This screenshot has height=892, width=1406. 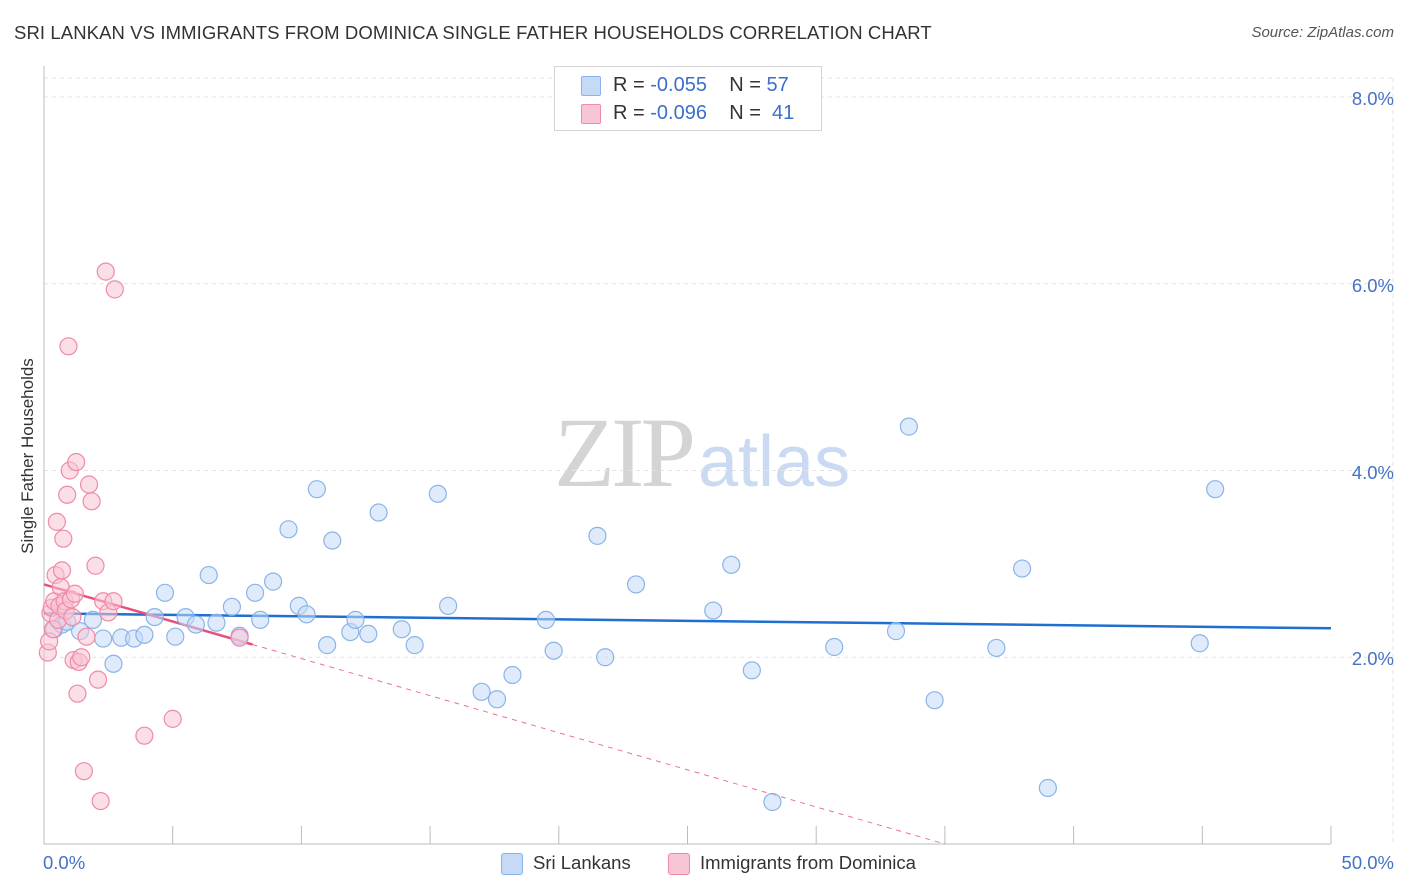 I want to click on source-label: Source: ZipAtlas.com, so click(x=1322, y=32).